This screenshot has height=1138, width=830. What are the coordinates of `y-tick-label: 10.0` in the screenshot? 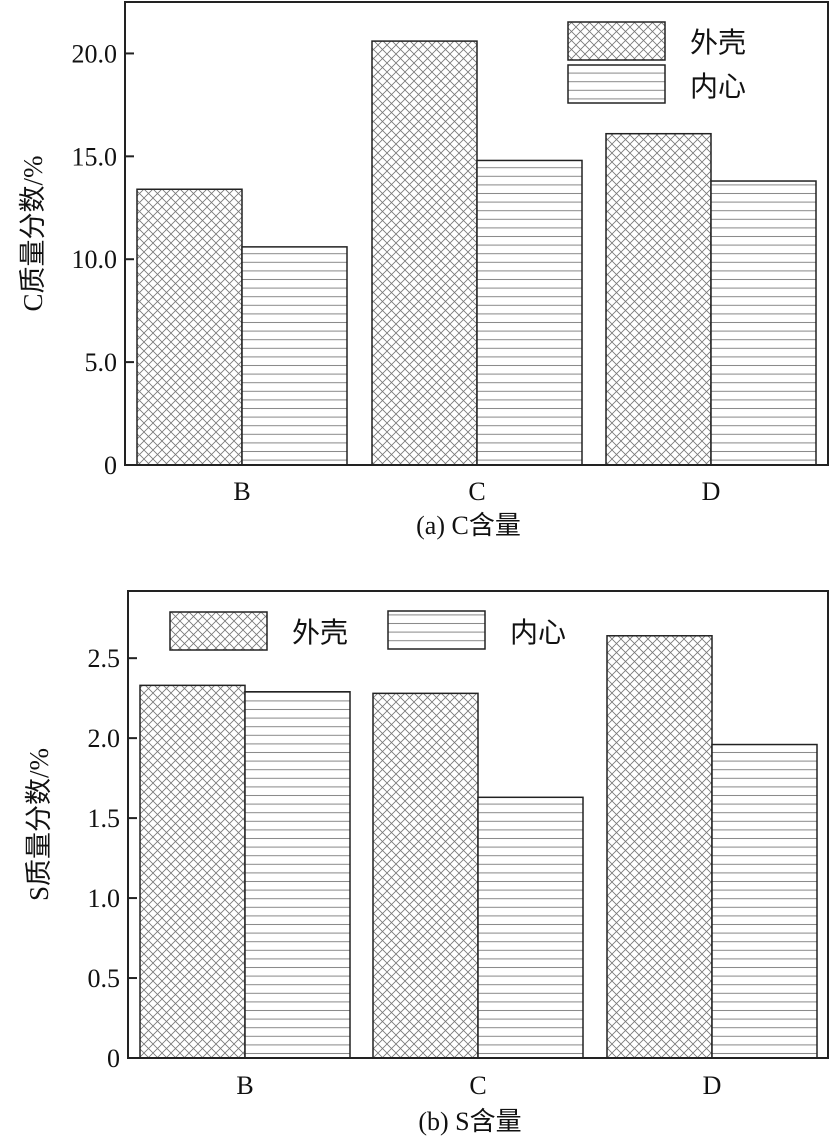 It's located at (95, 259).